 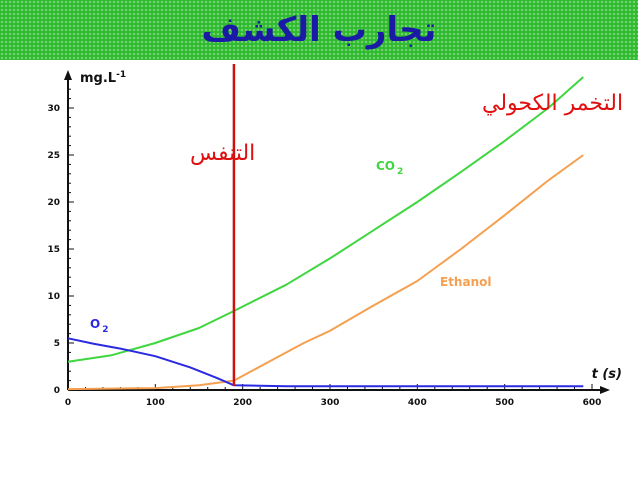 I want to click on title-banner: تجارب الكشف, so click(x=319, y=30).